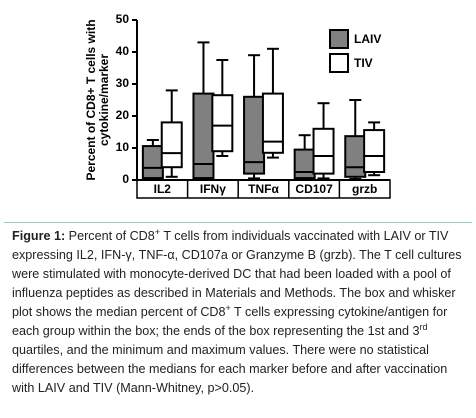 The image size is (476, 418). What do you see at coordinates (423, 326) in the screenshot?
I see `caption-sup: rd` at bounding box center [423, 326].